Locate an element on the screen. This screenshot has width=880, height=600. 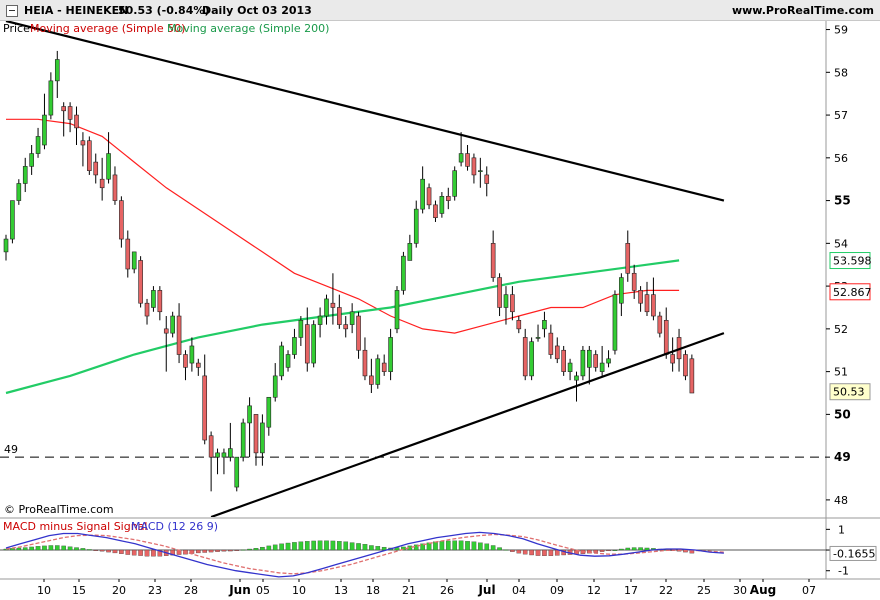
y-tick-label: 54 is located at coordinates (841, 243).